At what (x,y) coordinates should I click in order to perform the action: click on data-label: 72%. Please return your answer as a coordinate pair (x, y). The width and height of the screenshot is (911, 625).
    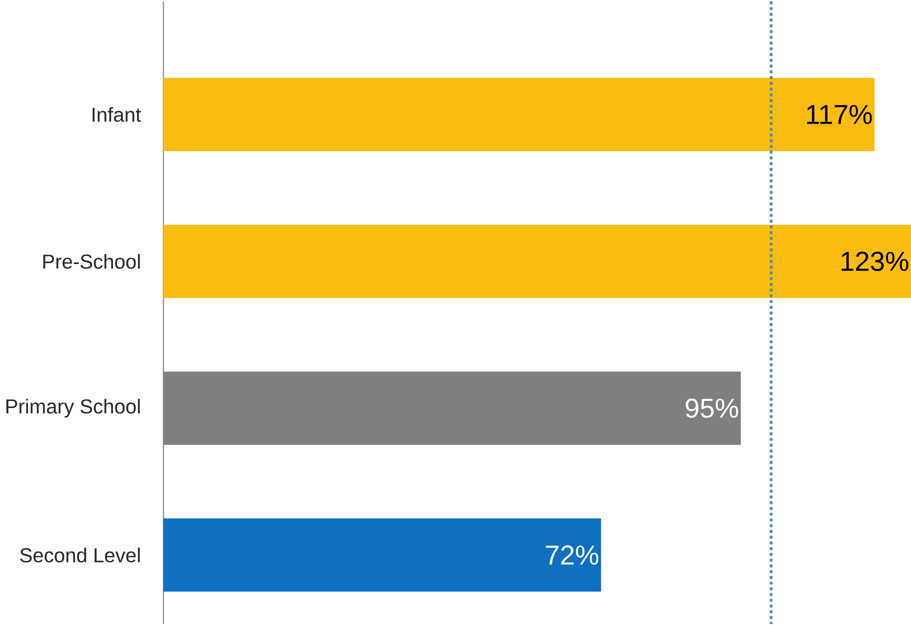
    Looking at the image, I should click on (572, 554).